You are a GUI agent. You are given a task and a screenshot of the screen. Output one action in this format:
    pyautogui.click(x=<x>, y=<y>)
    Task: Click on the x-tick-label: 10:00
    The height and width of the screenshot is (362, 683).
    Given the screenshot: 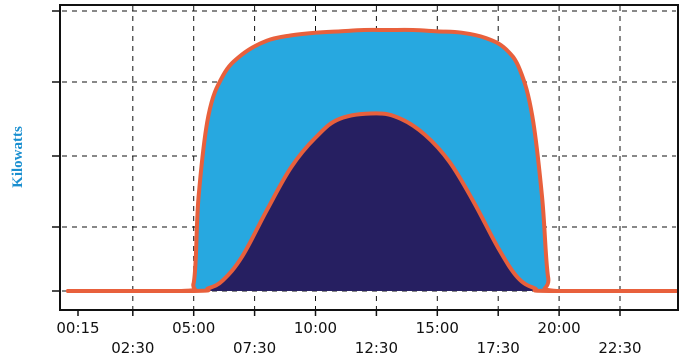 What is the action you would take?
    pyautogui.click(x=315, y=328)
    